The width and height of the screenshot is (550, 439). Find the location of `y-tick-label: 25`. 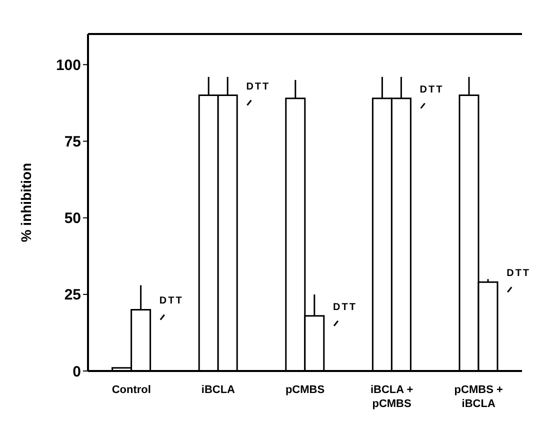

y-tick-label: 25 is located at coordinates (72, 295).